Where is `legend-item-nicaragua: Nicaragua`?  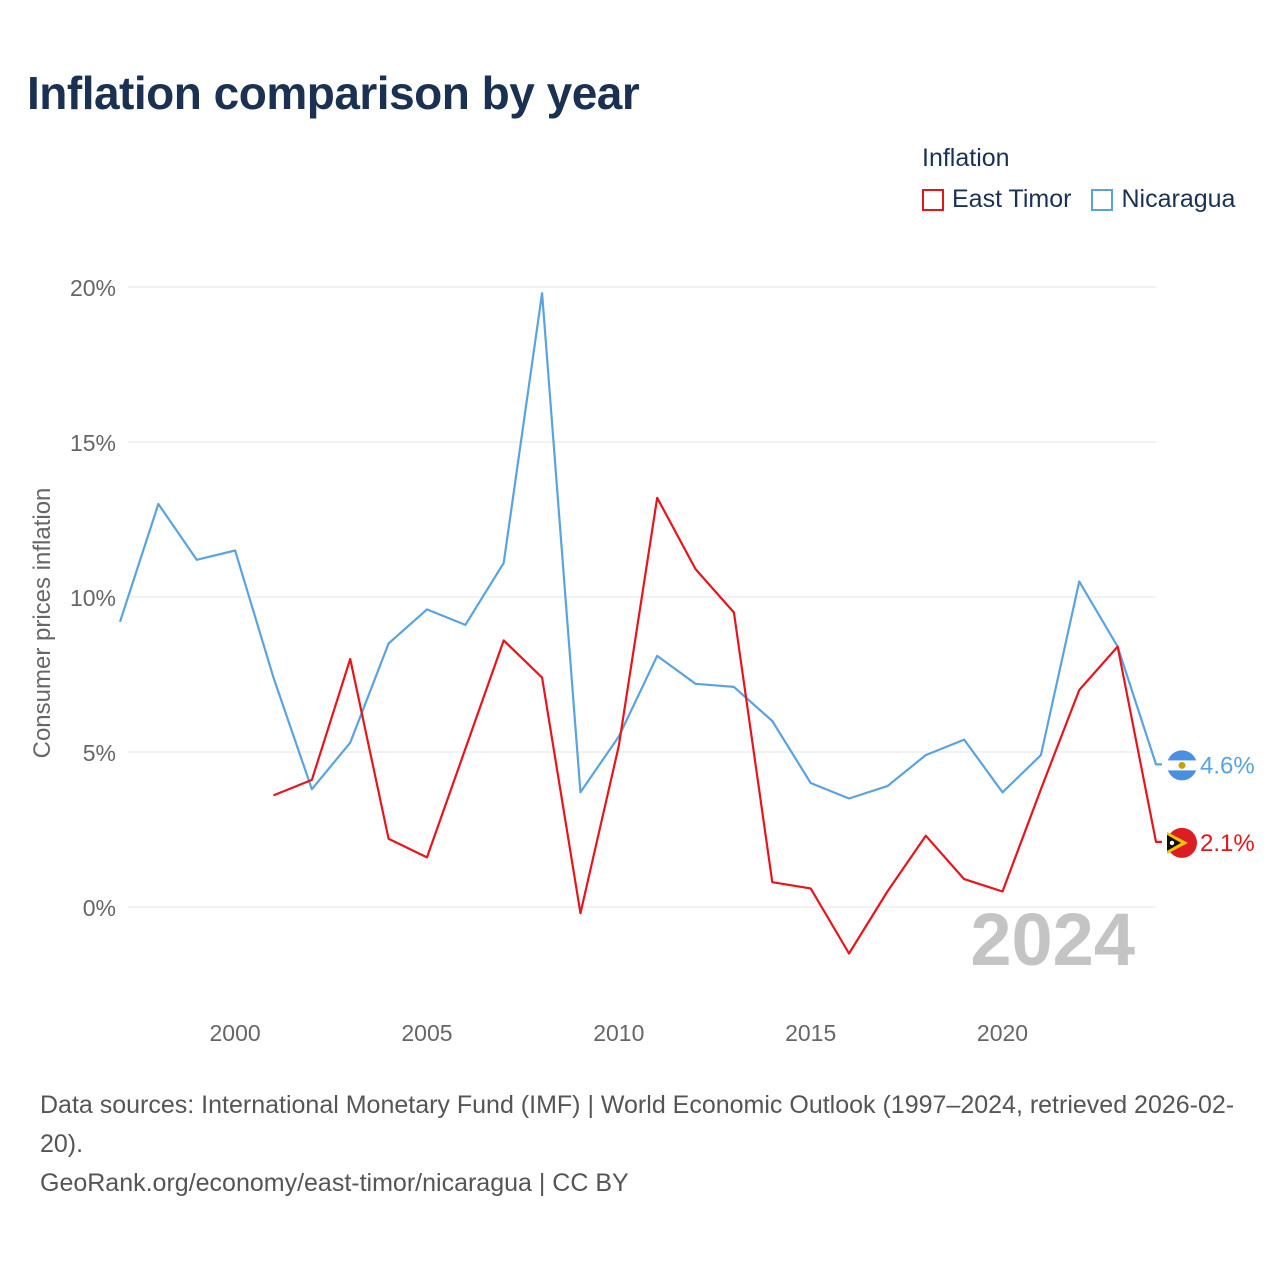 legend-item-nicaragua: Nicaragua is located at coordinates (1163, 199).